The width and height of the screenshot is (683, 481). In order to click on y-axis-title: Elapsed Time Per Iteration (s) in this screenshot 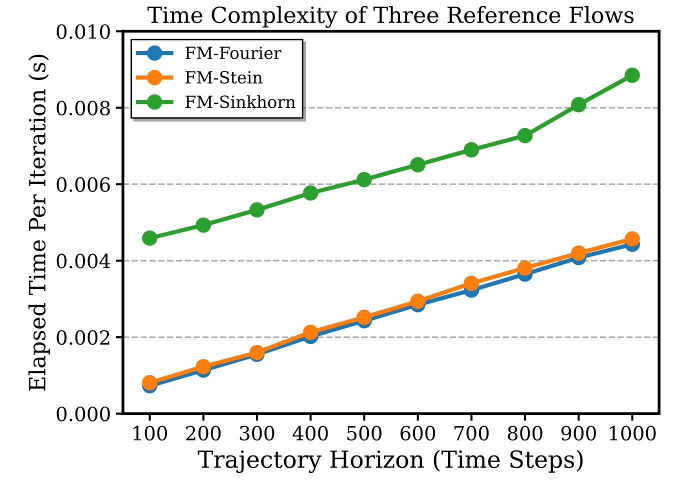, I will do `click(39, 222)`.